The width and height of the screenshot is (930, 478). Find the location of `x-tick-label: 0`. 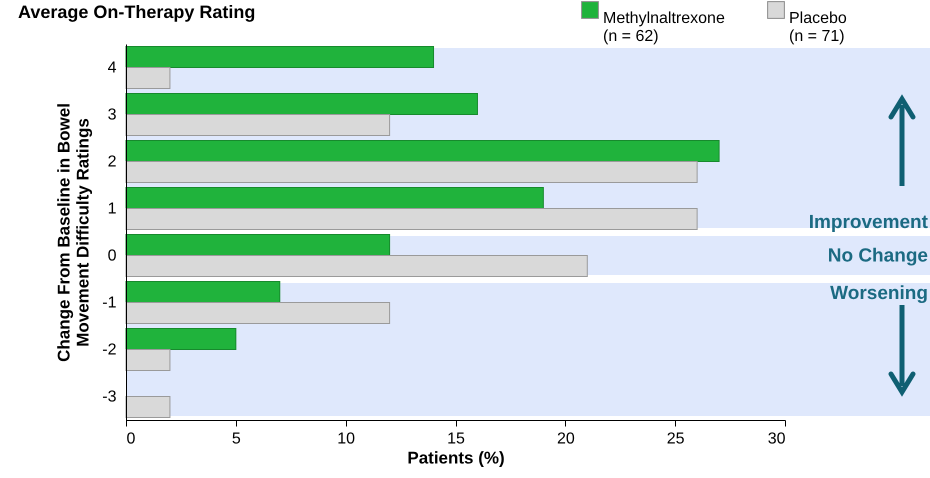

x-tick-label: 0 is located at coordinates (131, 439).